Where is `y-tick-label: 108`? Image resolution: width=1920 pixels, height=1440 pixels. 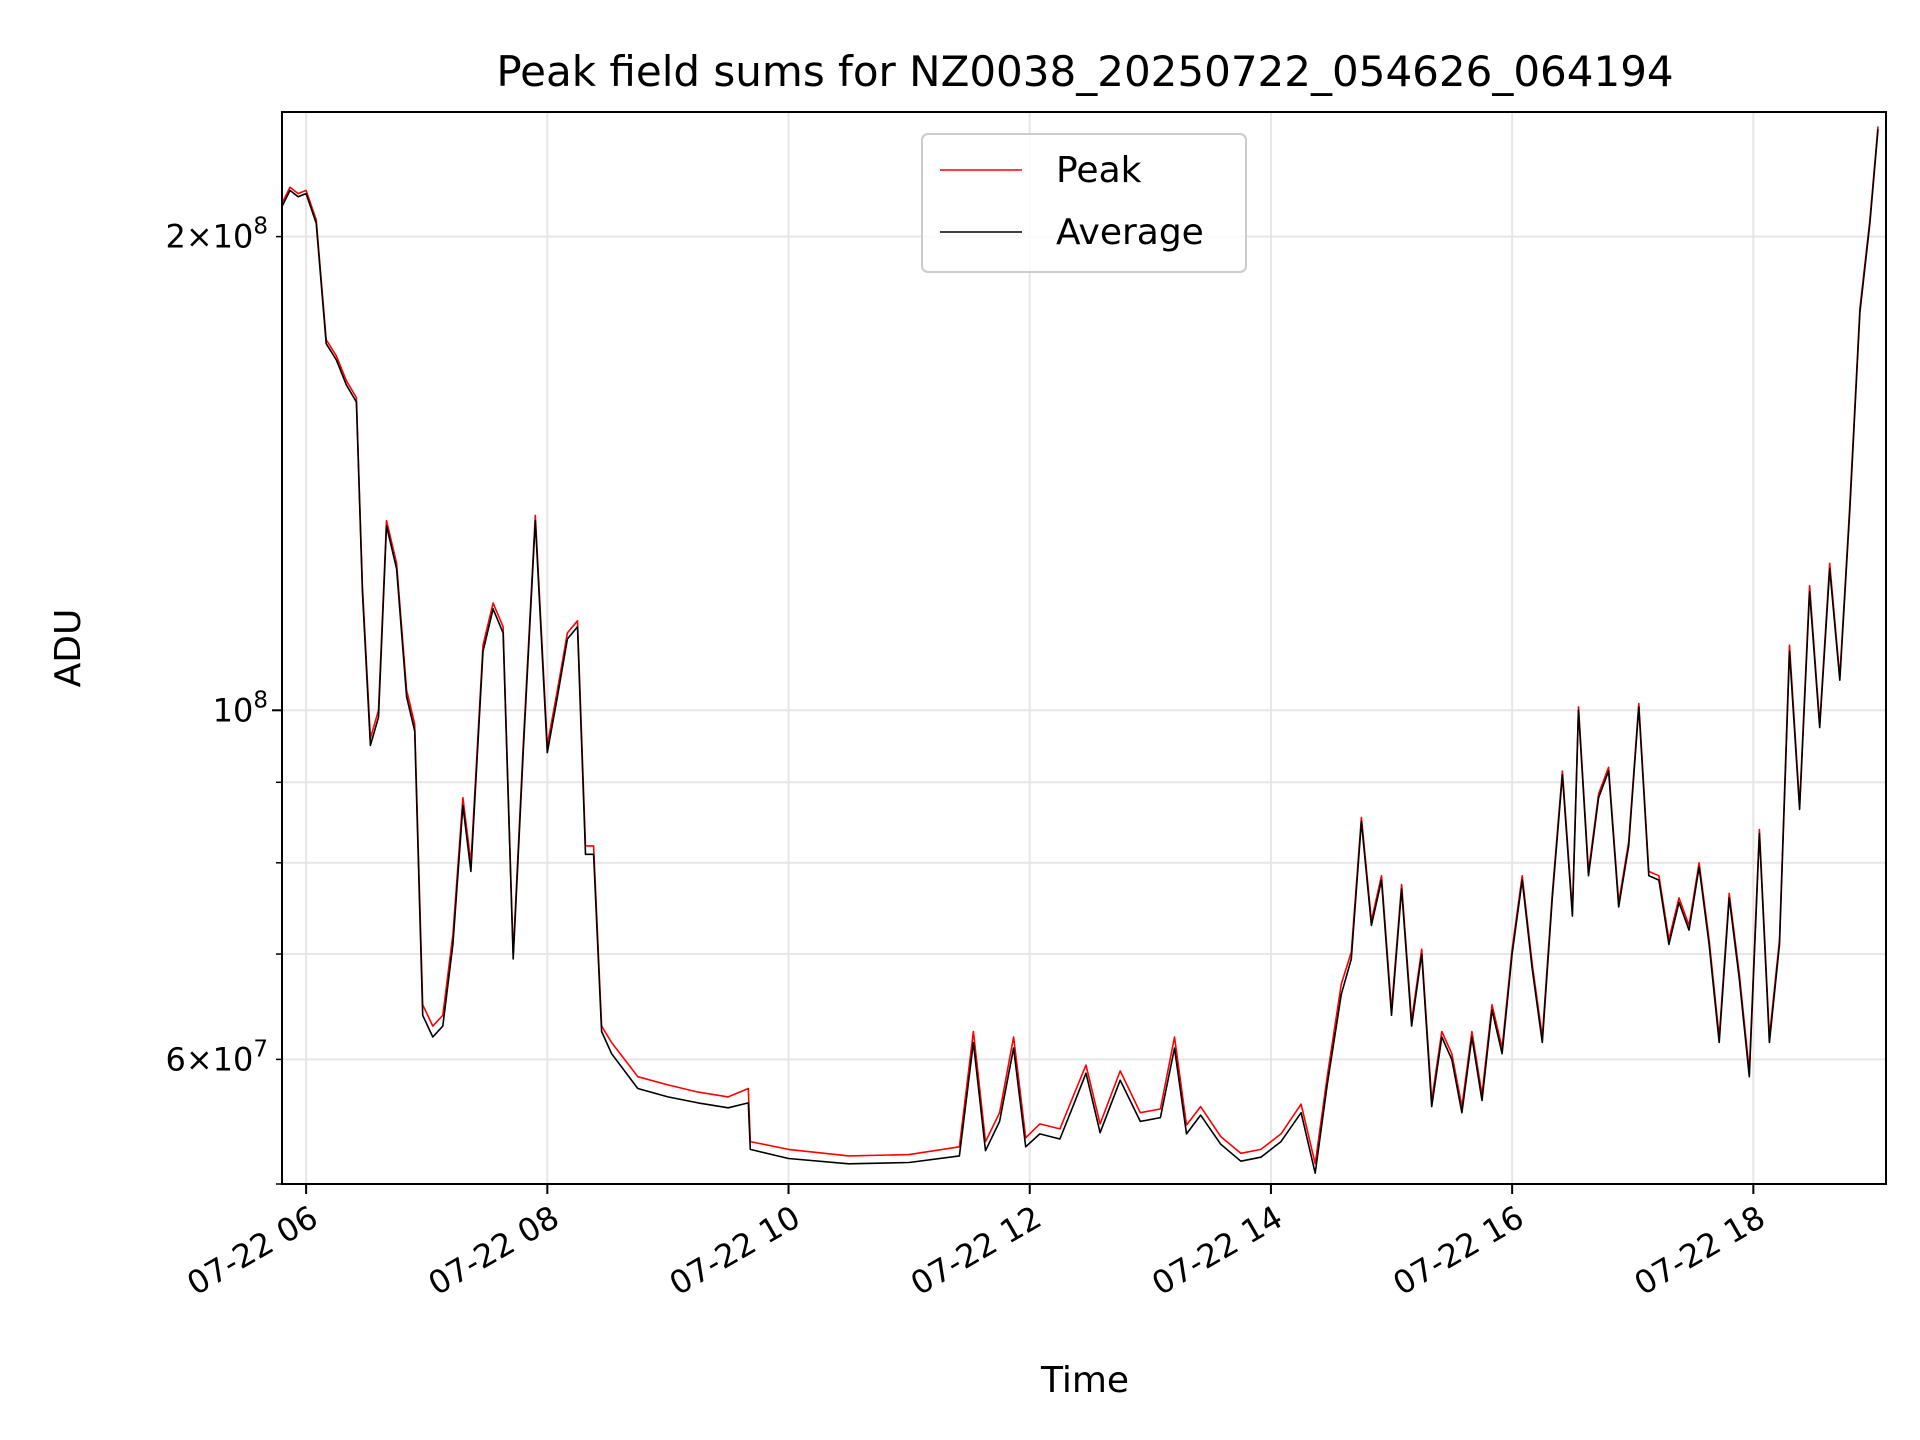 y-tick-label: 108 is located at coordinates (240, 708).